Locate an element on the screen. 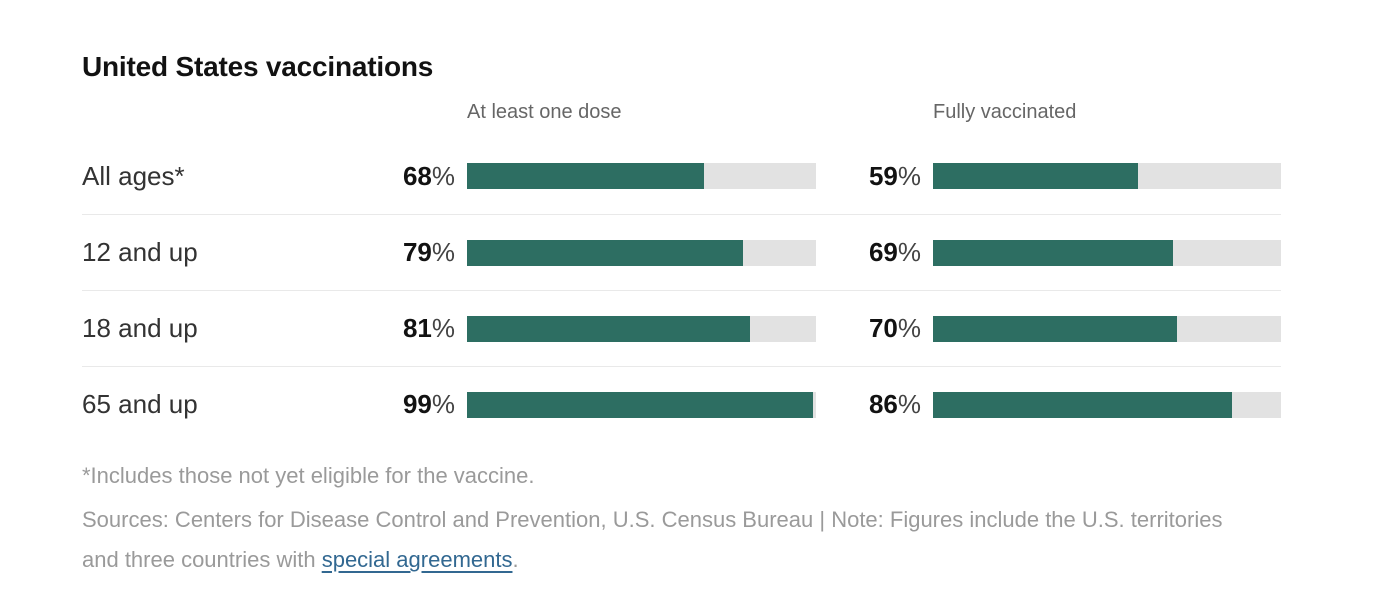  one-dose-value: 81% is located at coordinates (428, 328).